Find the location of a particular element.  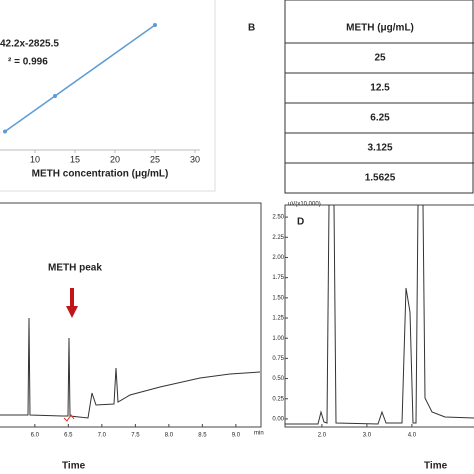

x-tick-label: 4.0 is located at coordinates (412, 436).